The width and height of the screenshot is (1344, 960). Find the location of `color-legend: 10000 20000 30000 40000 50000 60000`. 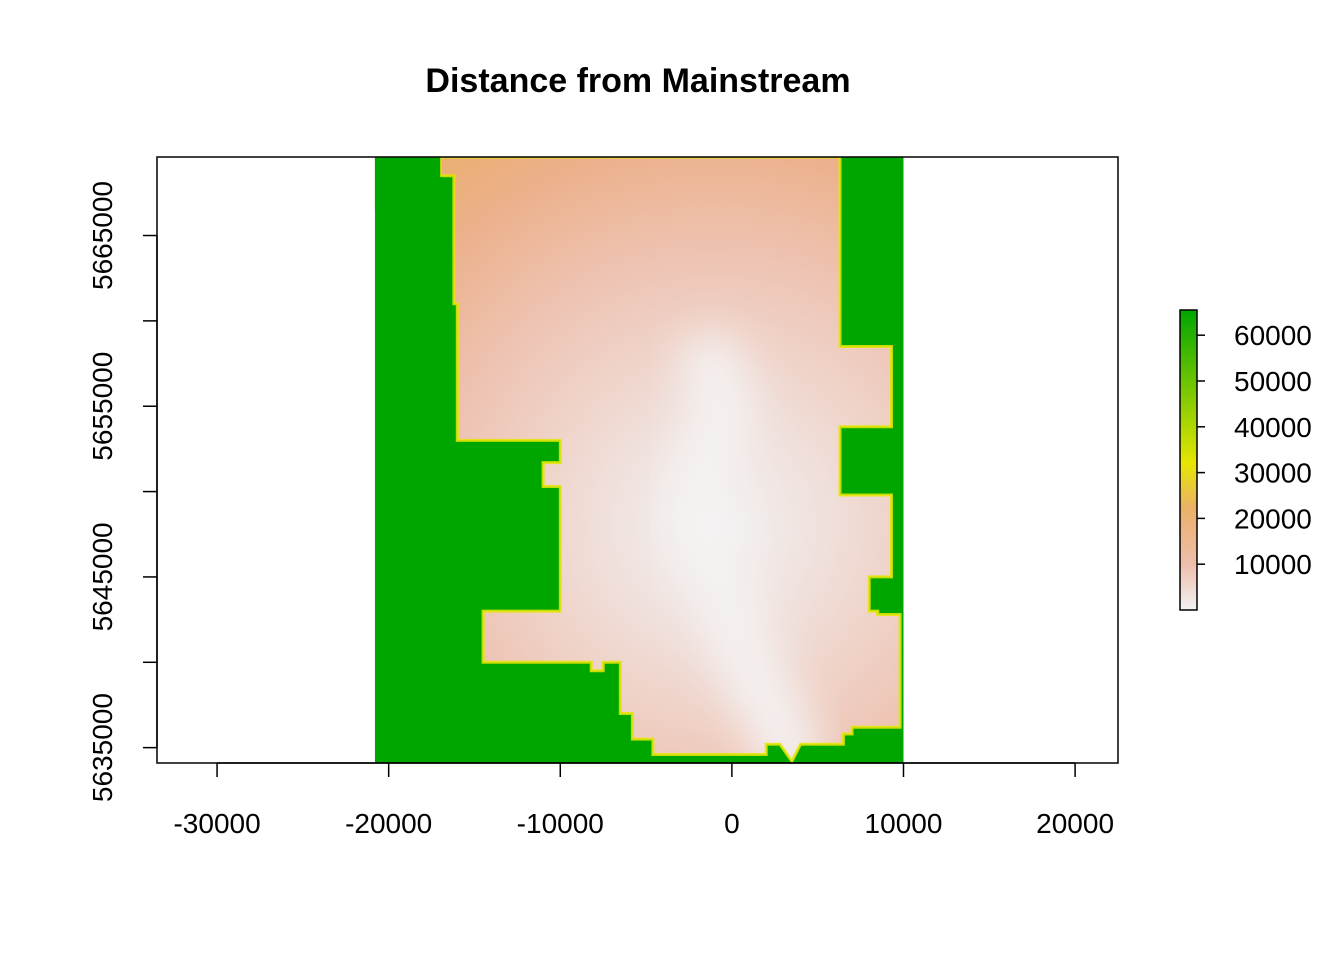

color-legend: 10000 20000 30000 40000 50000 60000 is located at coordinates (1245, 460).